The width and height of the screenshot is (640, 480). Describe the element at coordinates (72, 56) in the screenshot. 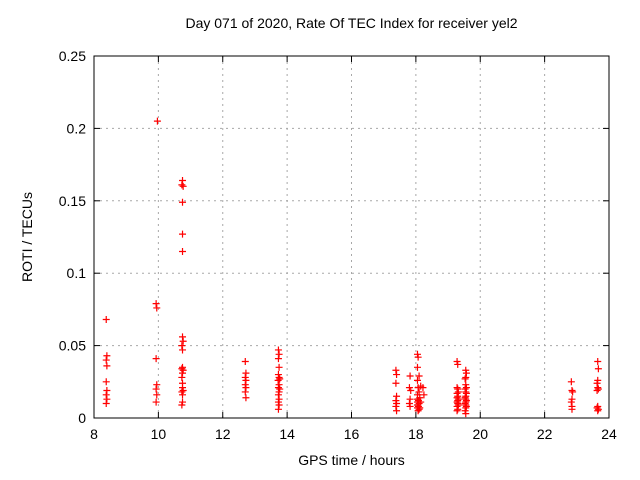

I see `y-tick-label: 0.25` at that location.